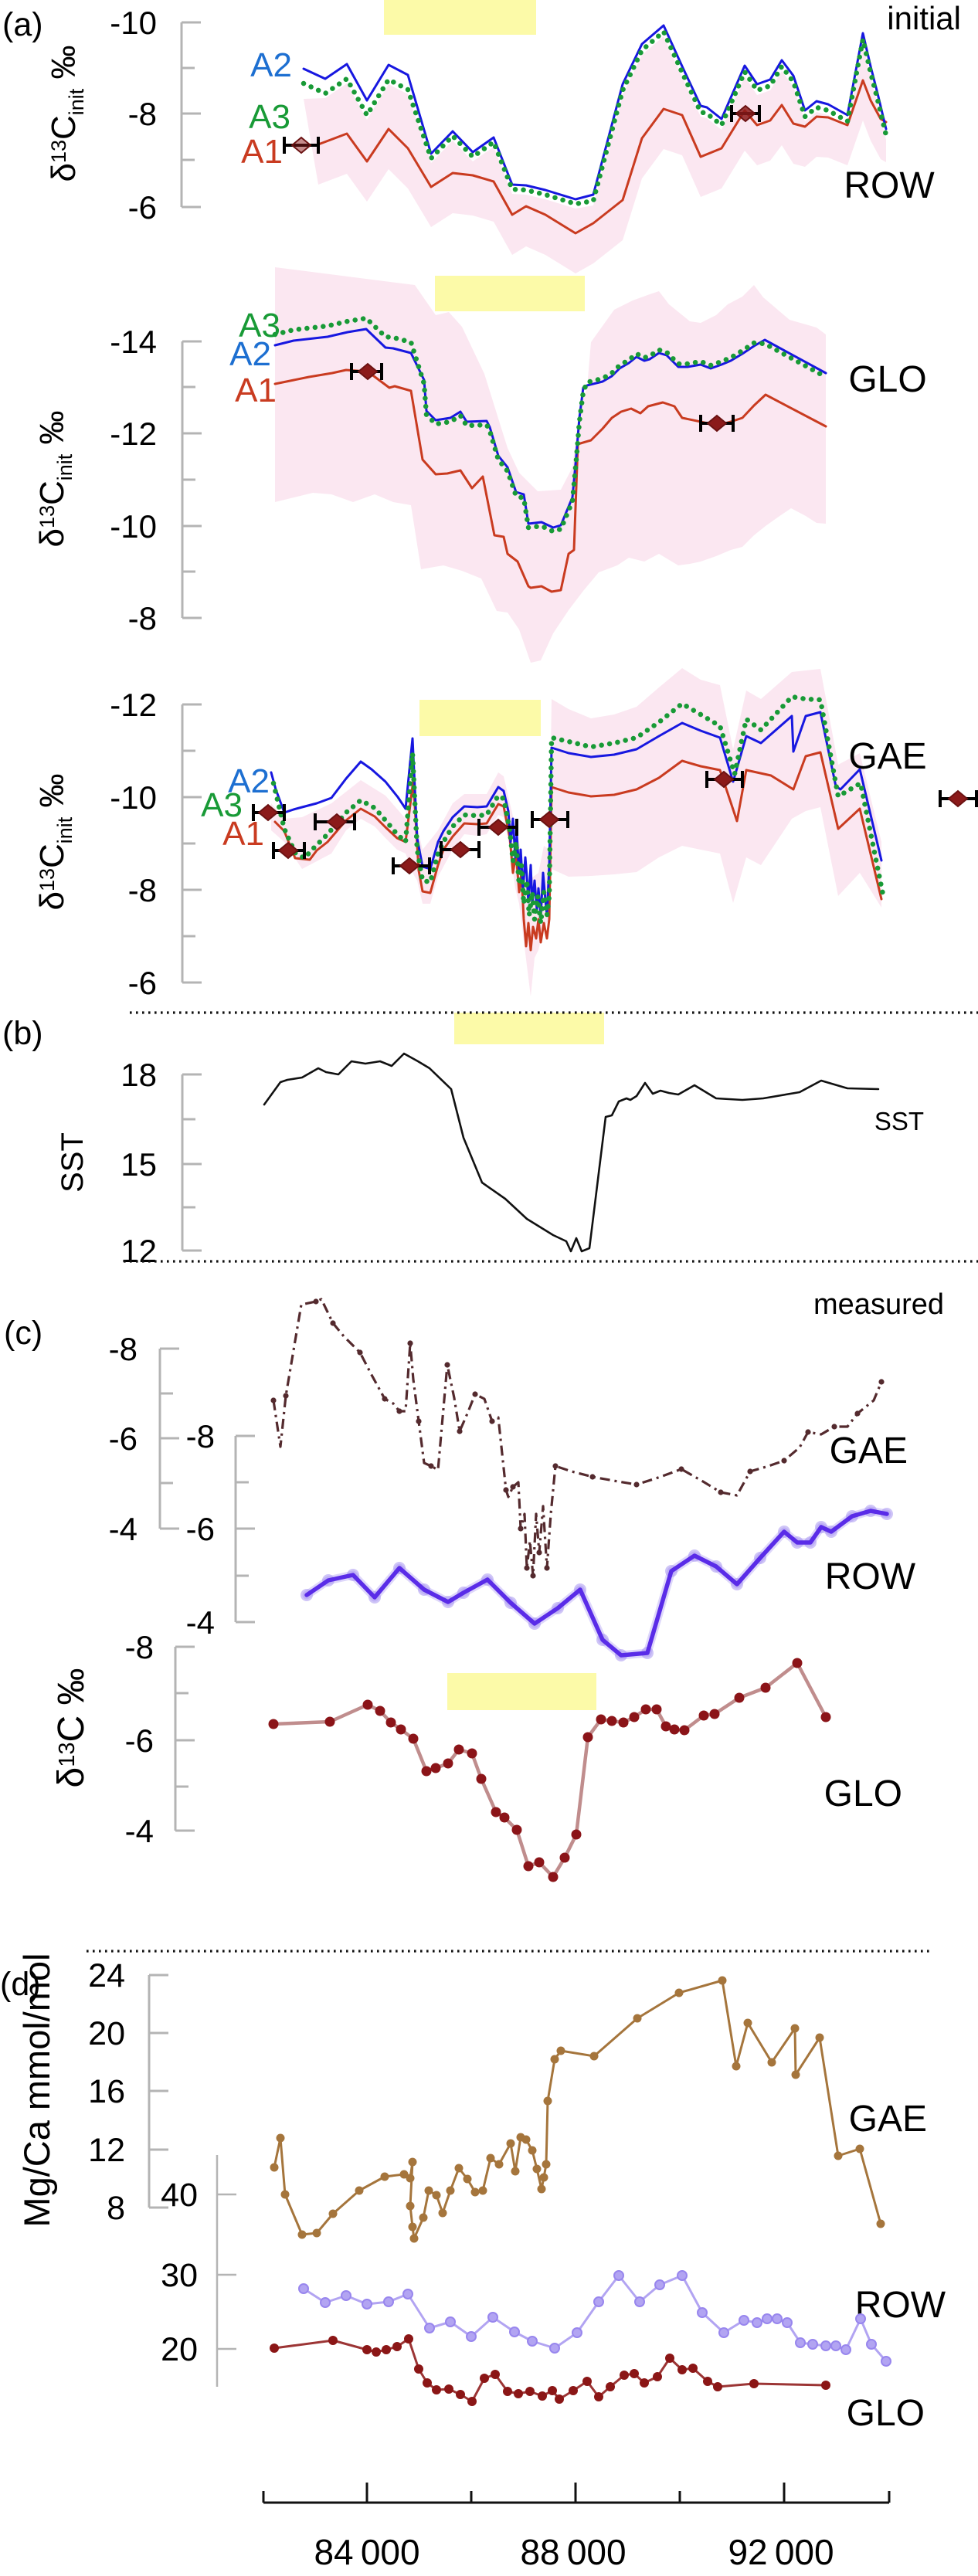  I want to click on svg-text: Mg/Ca mmol/mol, so click(36, 2090).